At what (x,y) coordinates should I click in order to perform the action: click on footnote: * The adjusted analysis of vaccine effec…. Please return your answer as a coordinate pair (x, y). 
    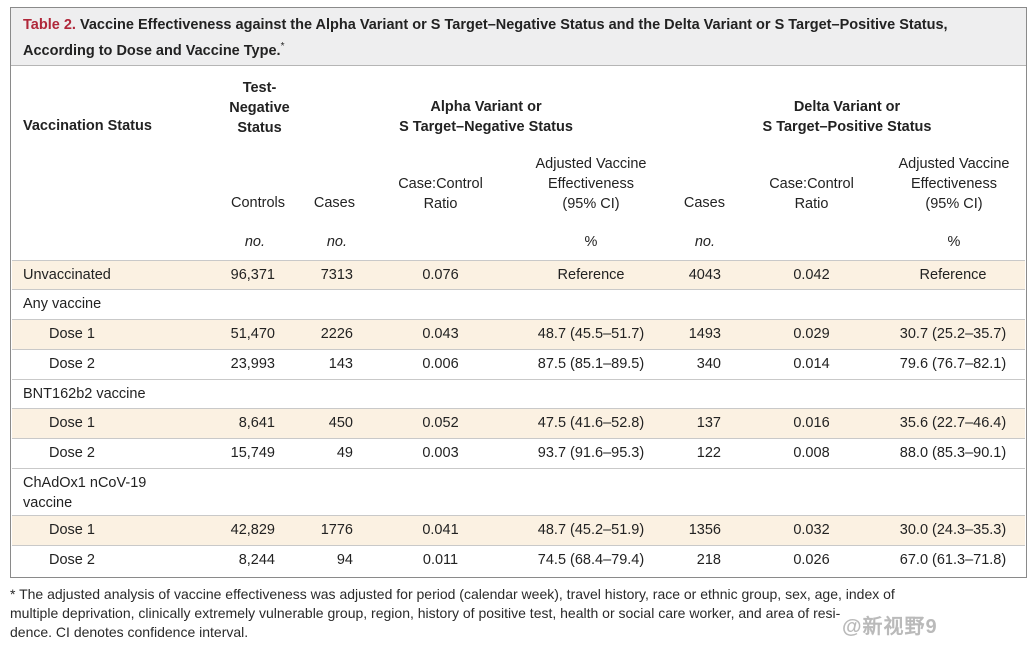
    Looking at the image, I should click on (517, 613).